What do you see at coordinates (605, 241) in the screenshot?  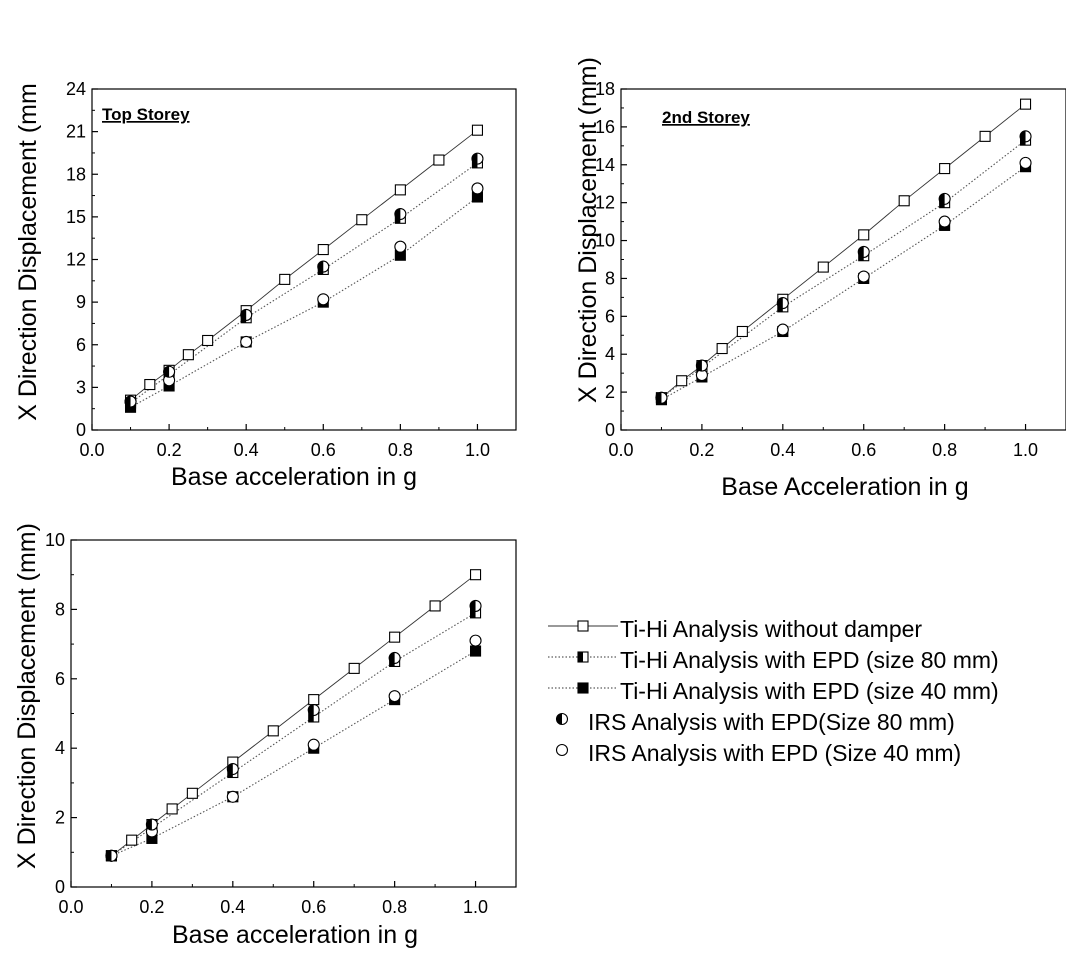 I see `y-tick-label: 10` at bounding box center [605, 241].